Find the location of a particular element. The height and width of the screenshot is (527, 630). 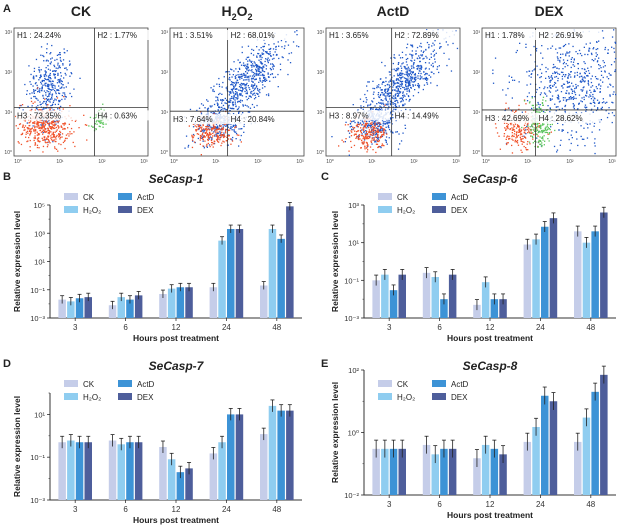

flow-label-bg is located at coordinates (568, 35).